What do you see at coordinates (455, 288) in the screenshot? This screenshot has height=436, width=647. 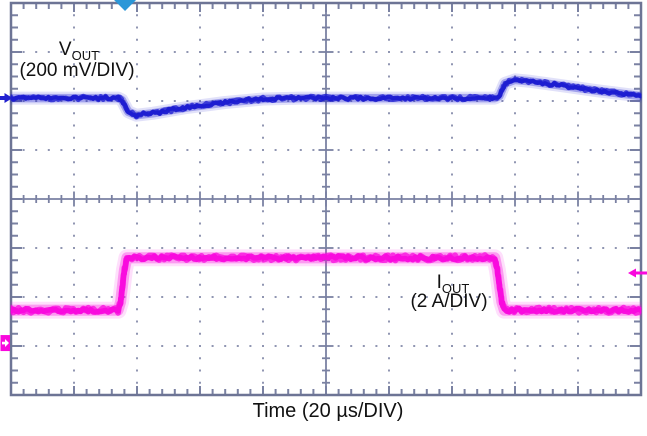 I see `iout-channel-label-sub: OUT` at bounding box center [455, 288].